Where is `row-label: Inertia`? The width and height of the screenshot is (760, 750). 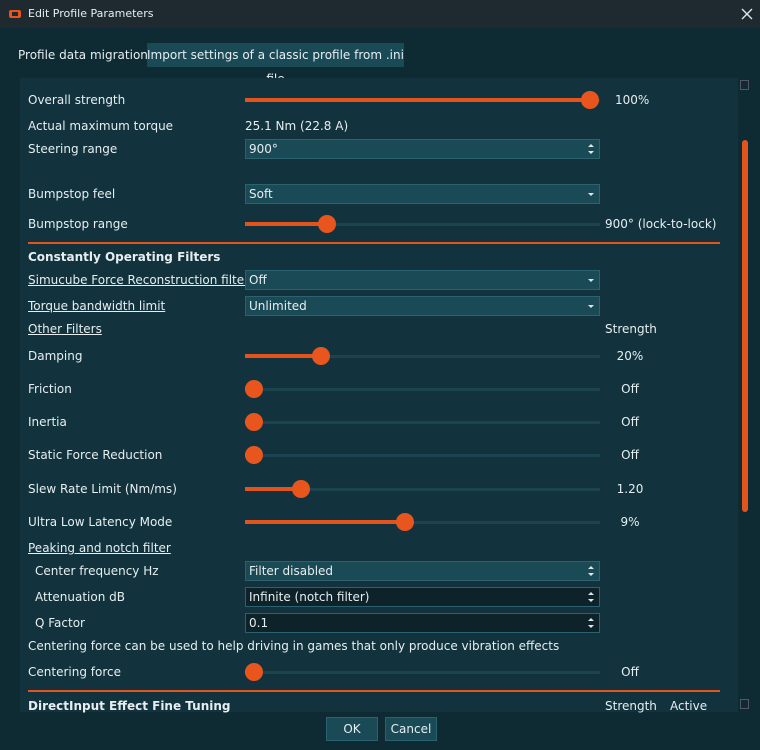
row-label: Inertia is located at coordinates (47, 422).